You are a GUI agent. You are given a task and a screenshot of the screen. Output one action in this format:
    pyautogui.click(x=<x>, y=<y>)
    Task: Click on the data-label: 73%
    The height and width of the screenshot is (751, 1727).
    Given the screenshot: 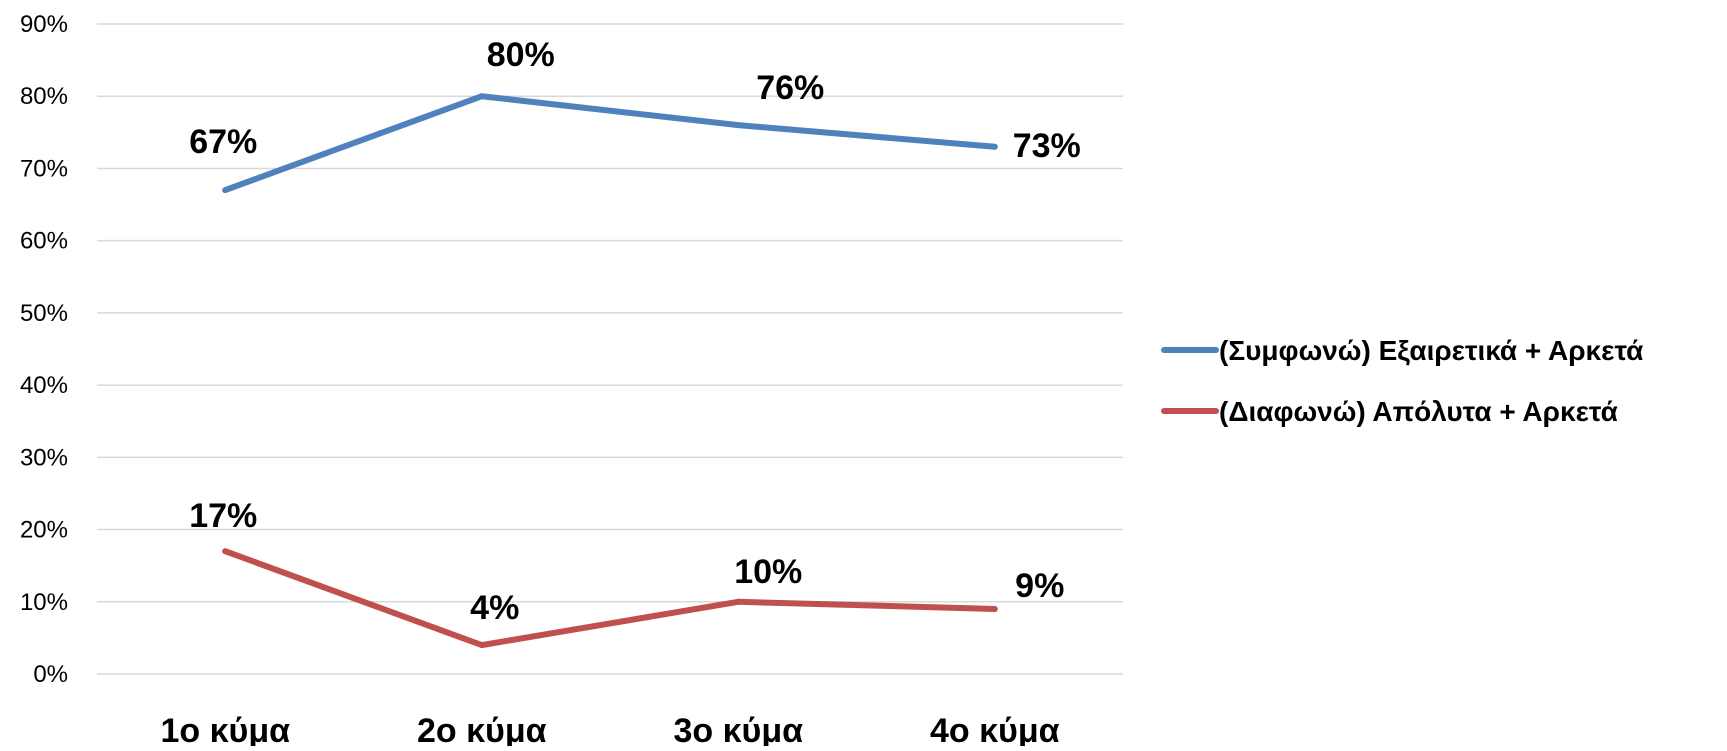 What is the action you would take?
    pyautogui.click(x=1047, y=146)
    